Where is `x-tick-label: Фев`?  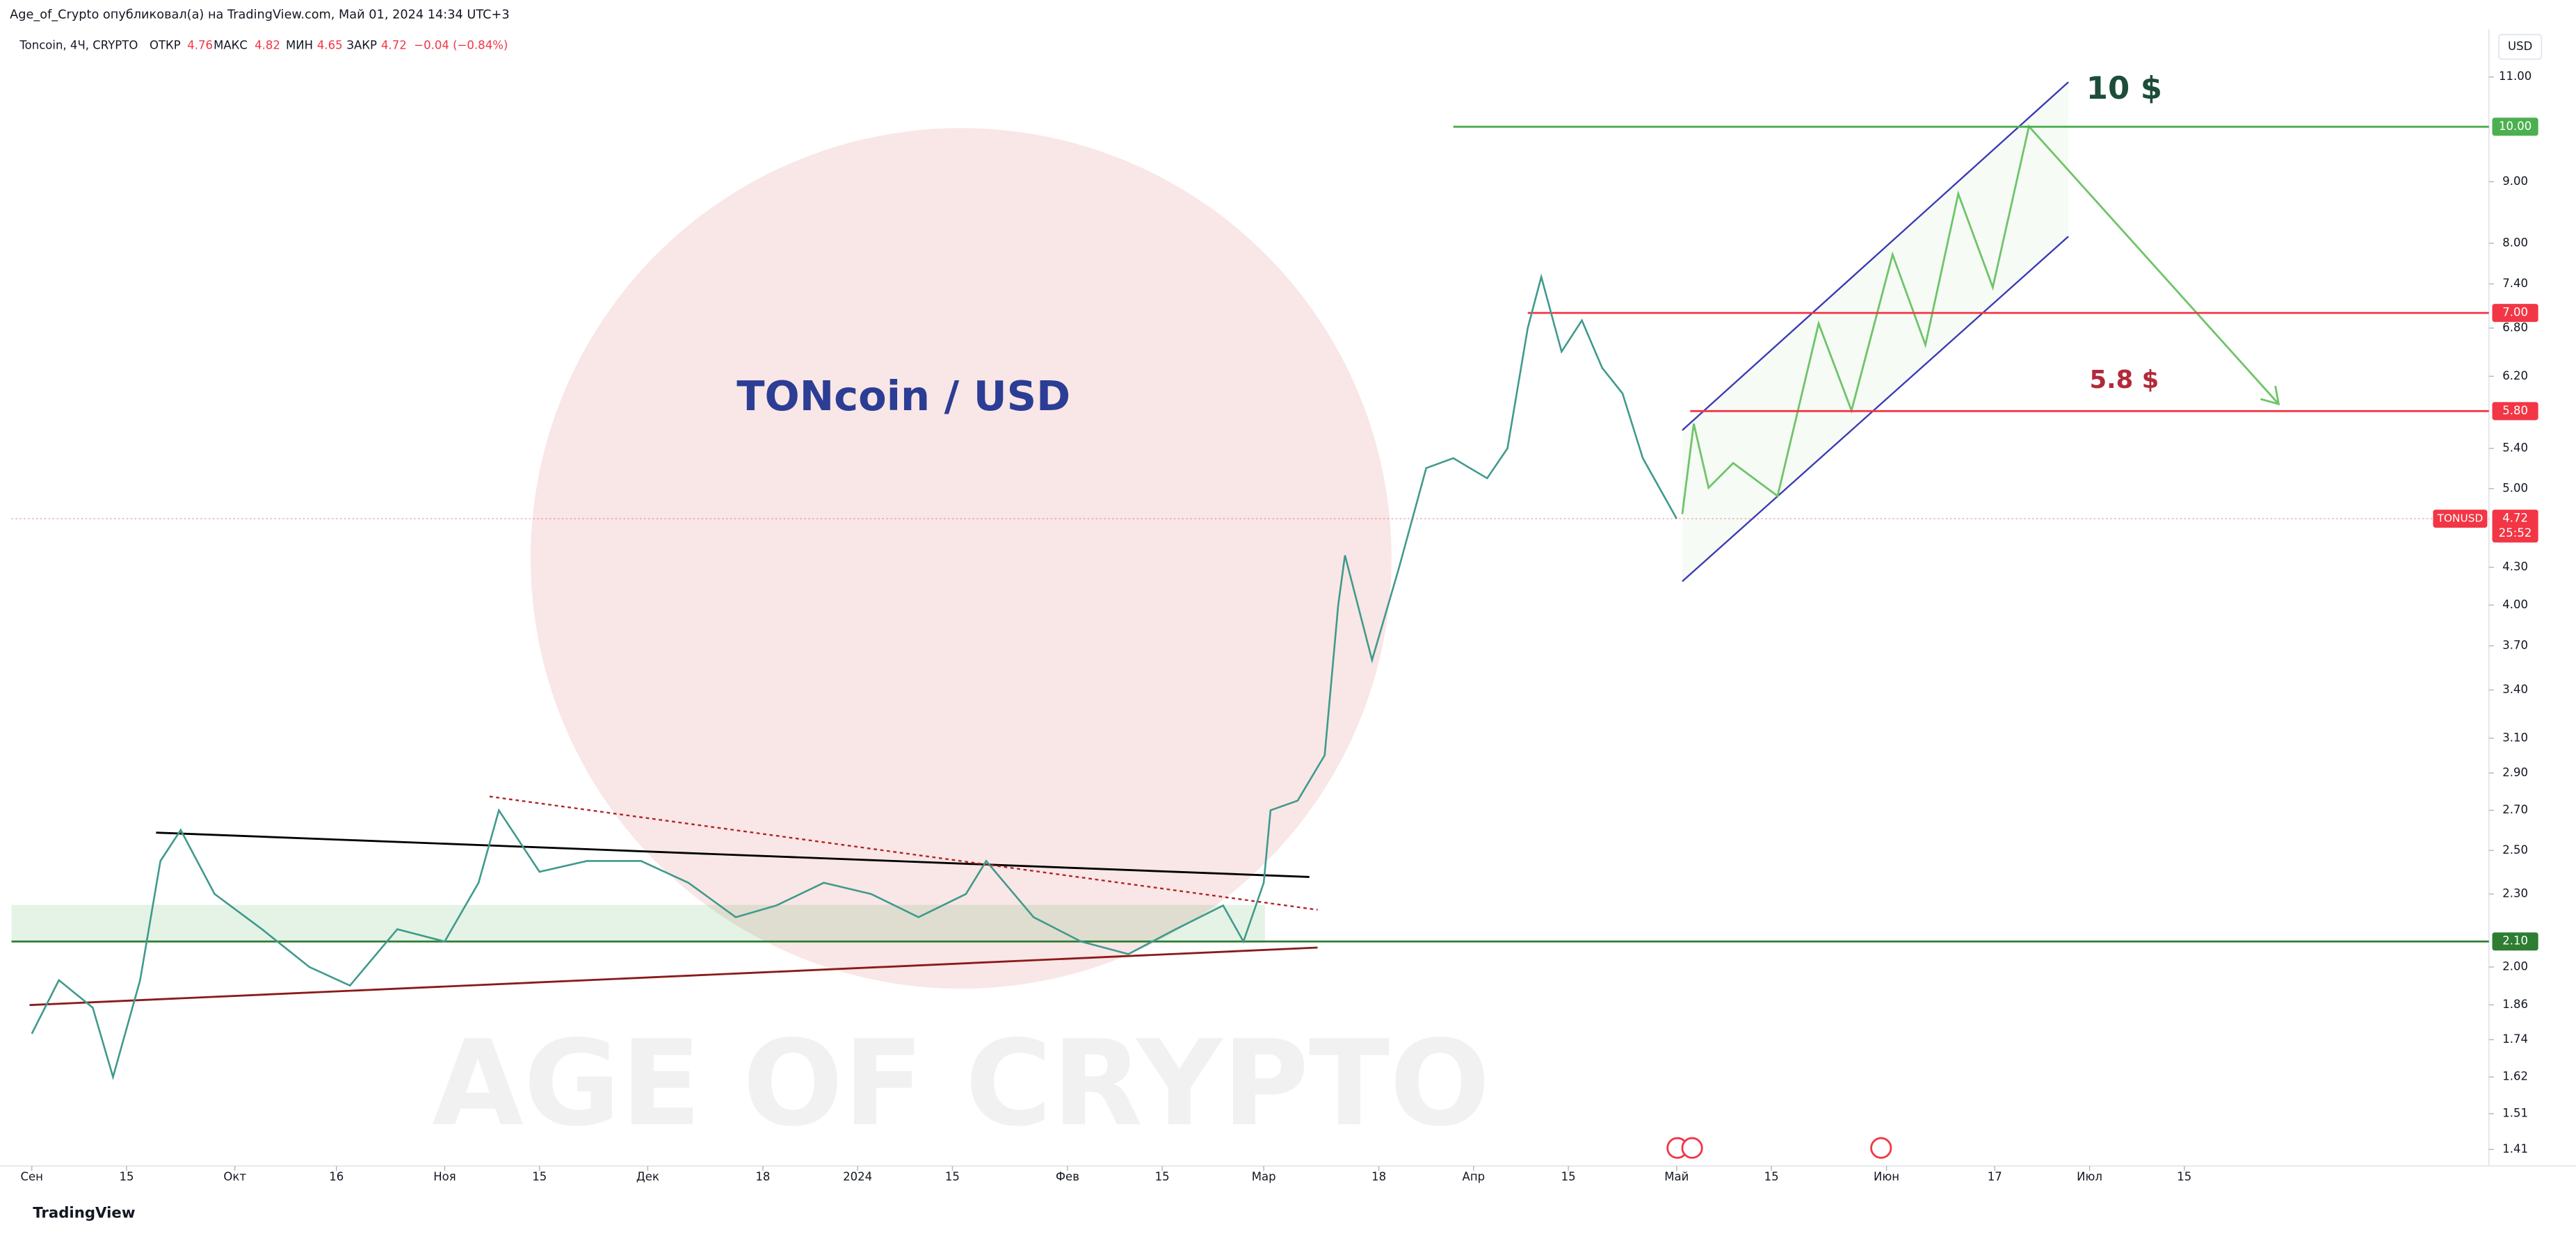
x-tick-label: Фев is located at coordinates (1067, 1176).